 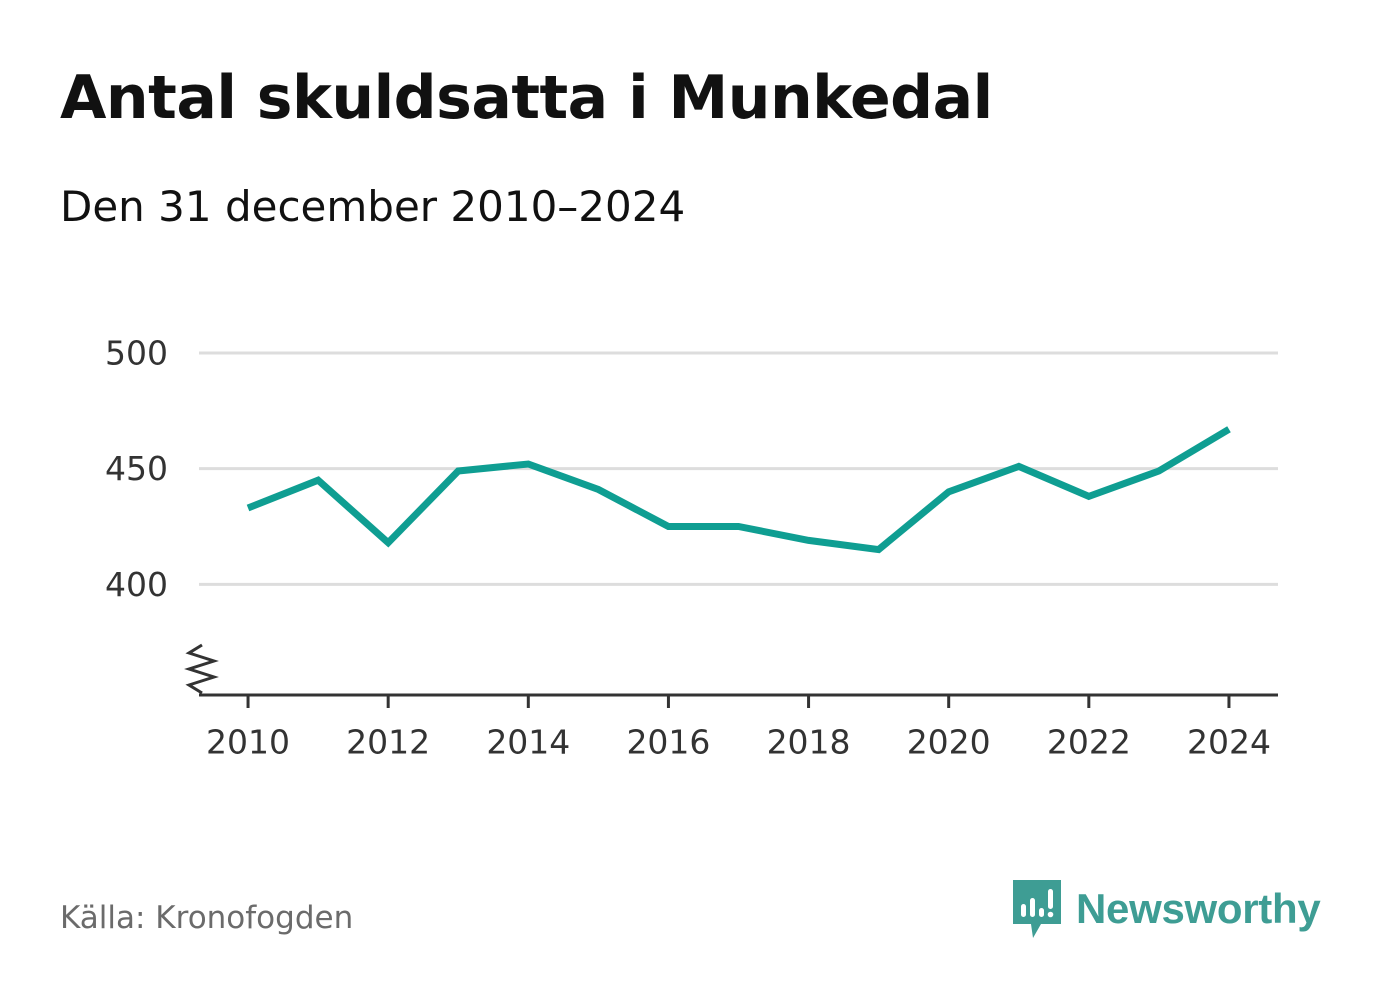 What do you see at coordinates (1089, 742) in the screenshot?
I see `x-tick-label-2022: 2022` at bounding box center [1089, 742].